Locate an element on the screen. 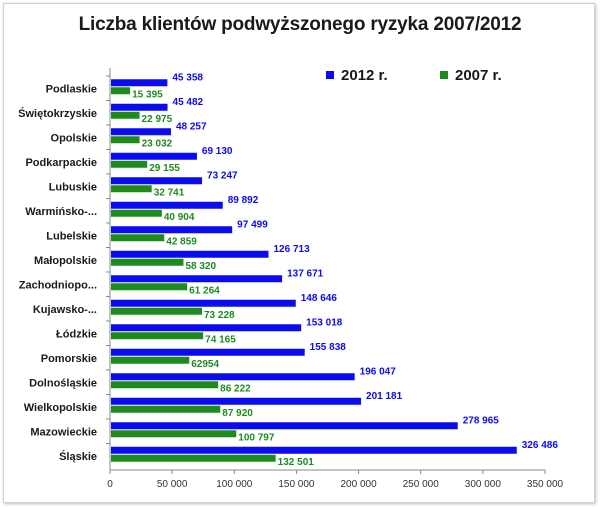 The image size is (600, 507). x-tick-label: 150 000 is located at coordinates (296, 484).